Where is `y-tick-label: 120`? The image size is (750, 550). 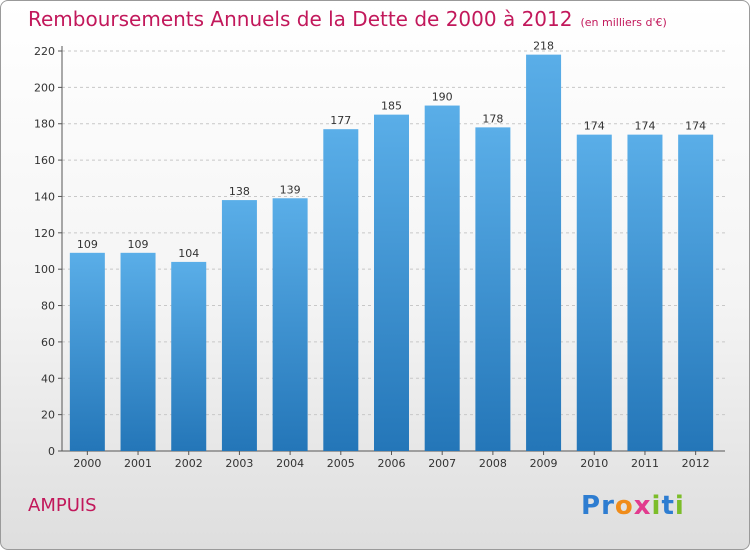 y-tick-label: 120 is located at coordinates (44, 233).